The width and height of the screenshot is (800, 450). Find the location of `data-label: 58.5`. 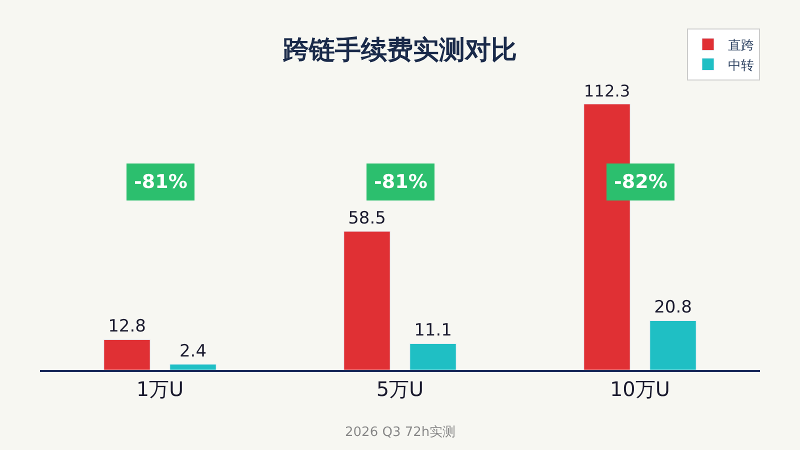

data-label: 58.5 is located at coordinates (367, 218).